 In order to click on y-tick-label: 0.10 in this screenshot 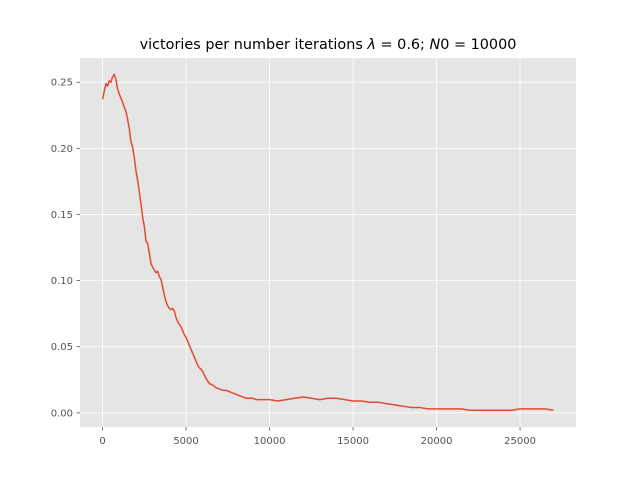, I will do `click(62, 281)`.